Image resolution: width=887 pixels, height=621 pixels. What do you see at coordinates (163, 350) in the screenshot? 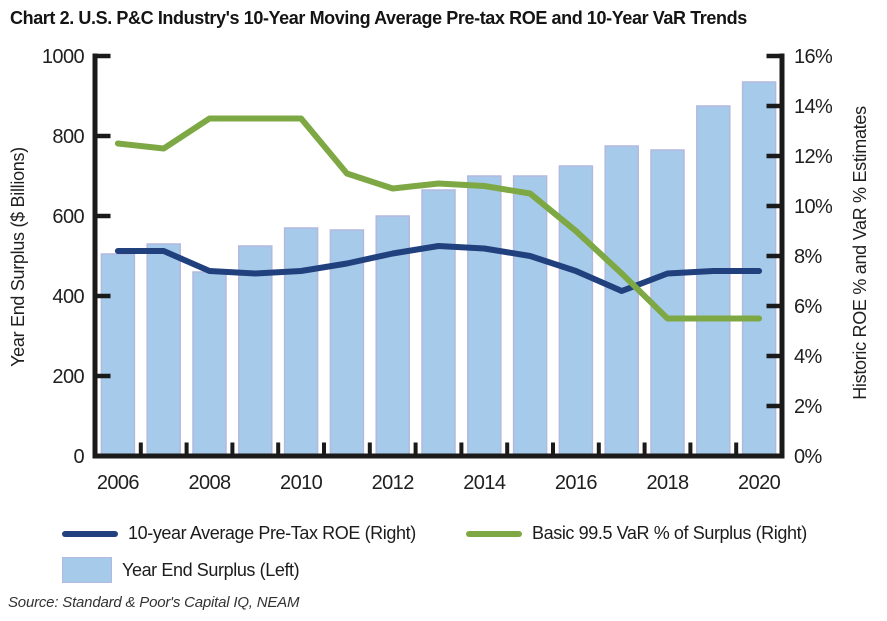
I see `bar-2007` at bounding box center [163, 350].